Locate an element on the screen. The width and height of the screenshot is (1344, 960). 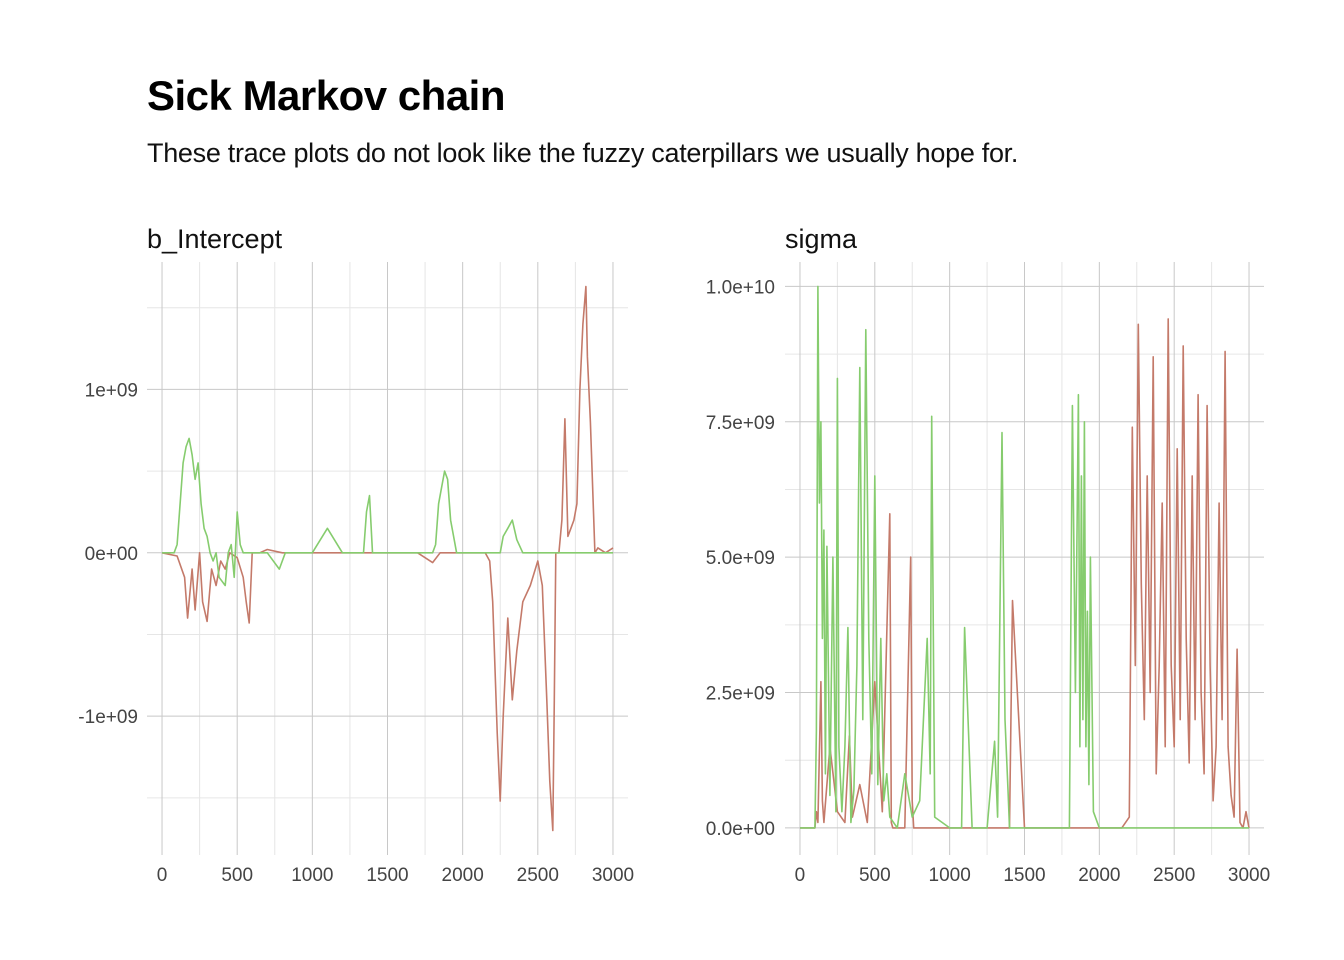
y-tick-label: -1e+09 is located at coordinates (108, 717).